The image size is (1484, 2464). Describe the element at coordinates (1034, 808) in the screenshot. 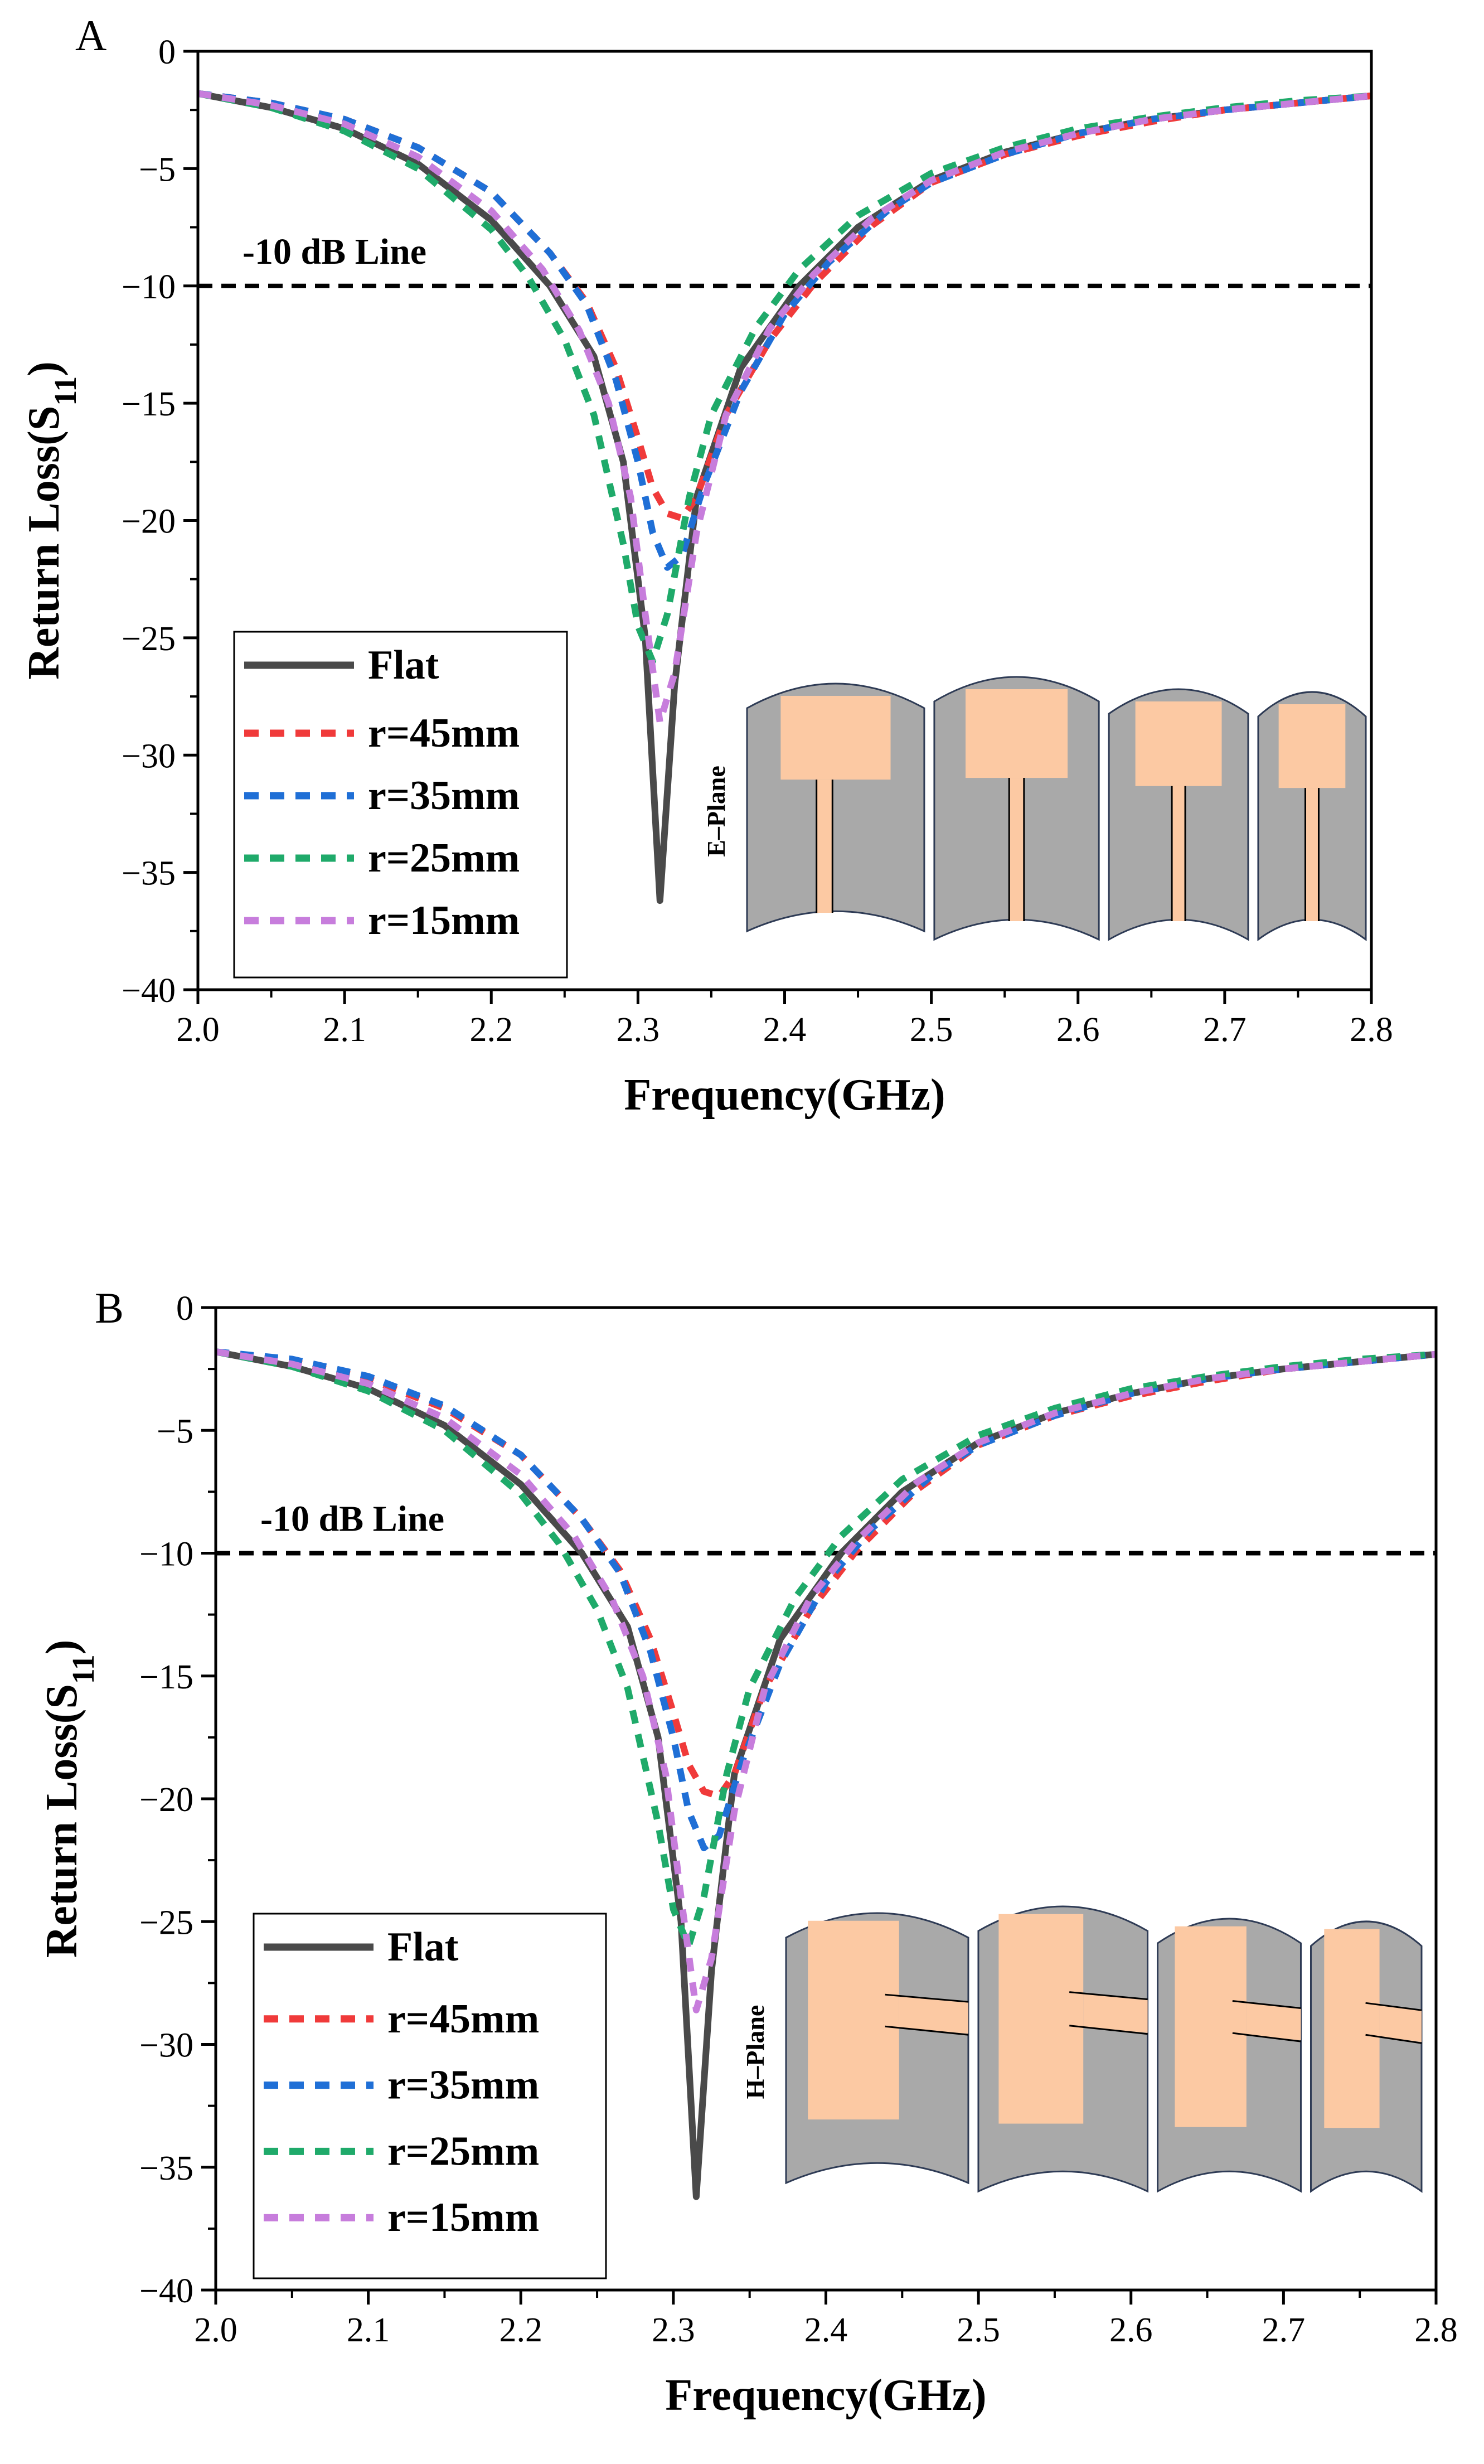

I see `antenna-inset: E–Plane` at that location.